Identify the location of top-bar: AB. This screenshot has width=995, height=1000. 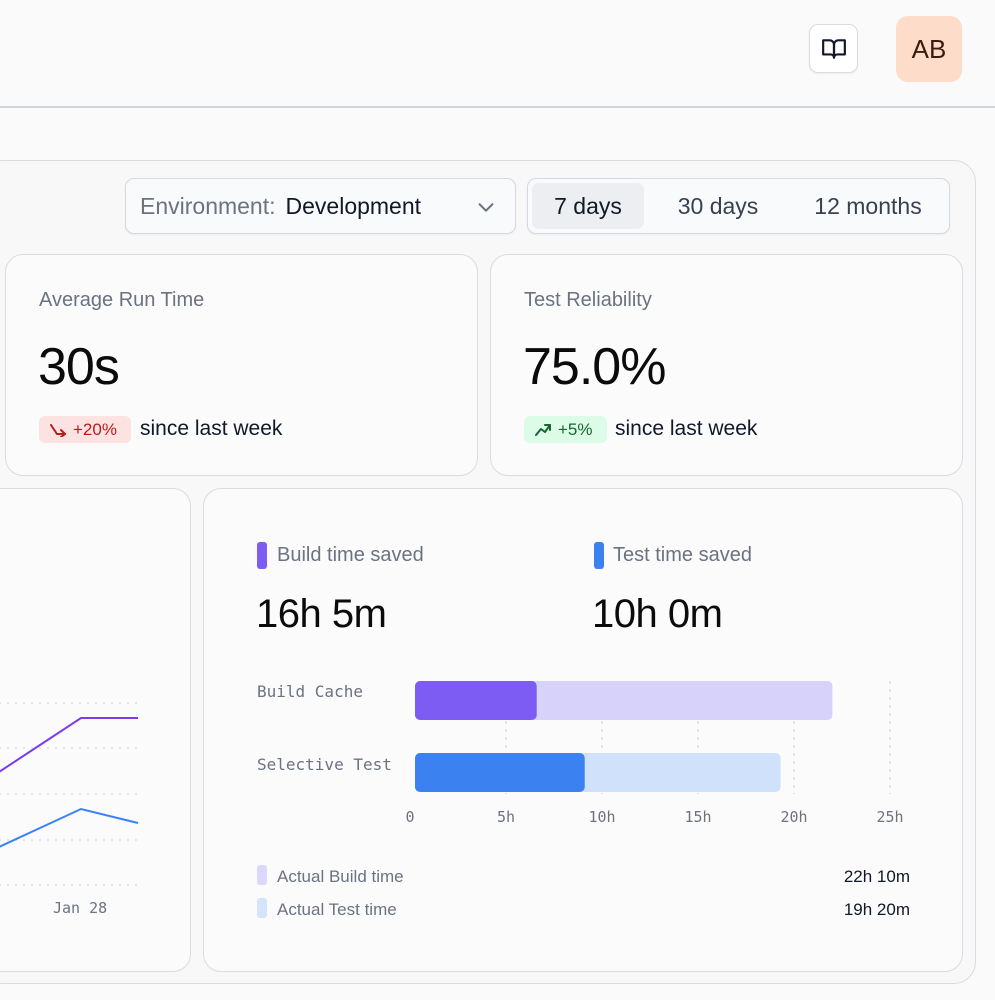
(497, 54).